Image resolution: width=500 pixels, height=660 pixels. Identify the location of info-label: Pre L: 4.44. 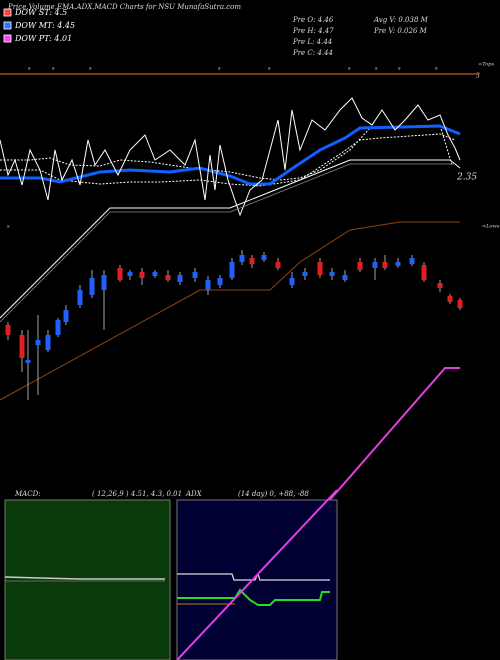
(312, 42).